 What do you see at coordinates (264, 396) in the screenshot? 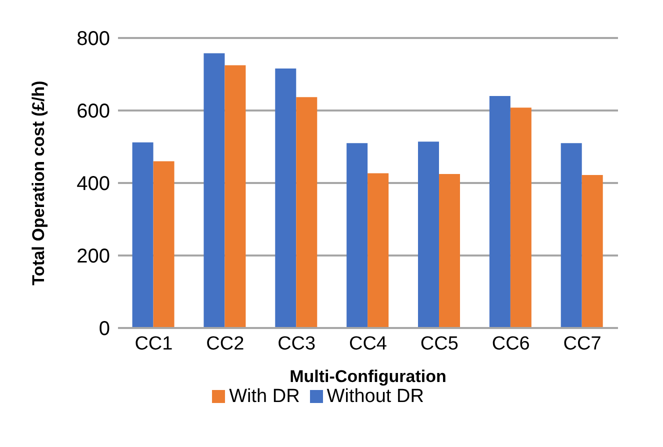
I see `legend-label: With DR` at bounding box center [264, 396].